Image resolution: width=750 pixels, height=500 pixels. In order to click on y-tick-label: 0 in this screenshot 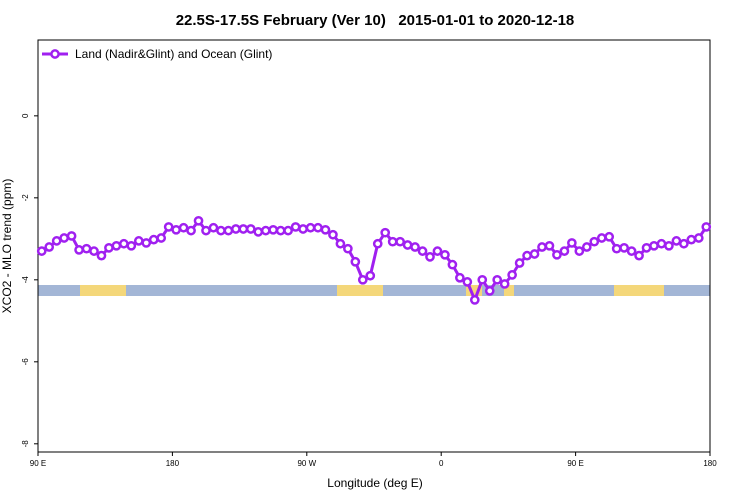, I will do `click(25, 115)`.